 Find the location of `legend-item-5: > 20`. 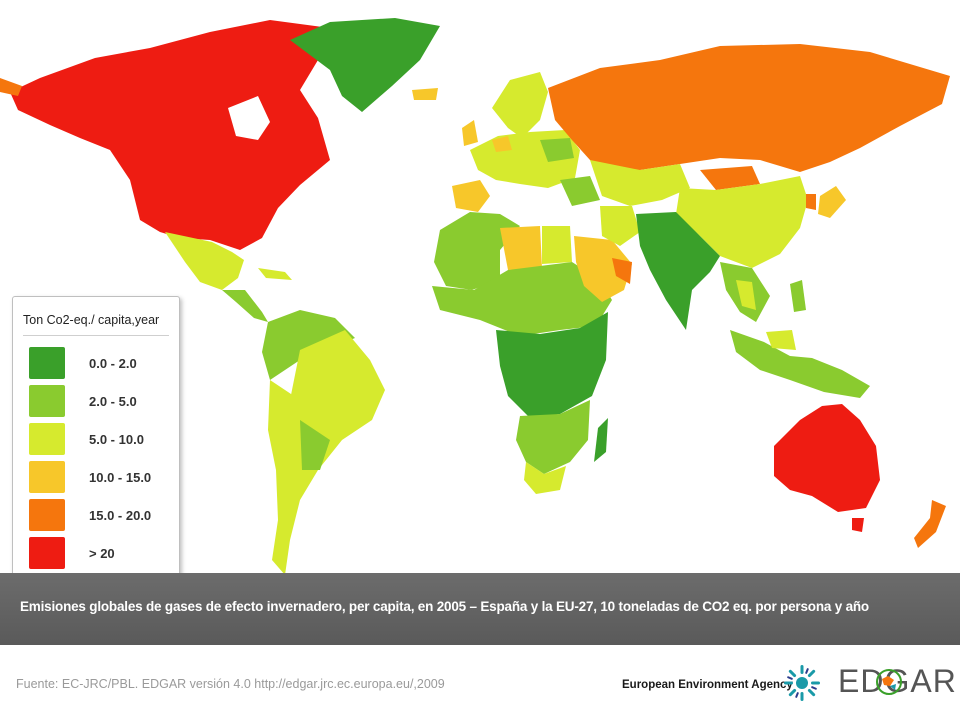

legend-item-5: > 20 is located at coordinates (72, 553).